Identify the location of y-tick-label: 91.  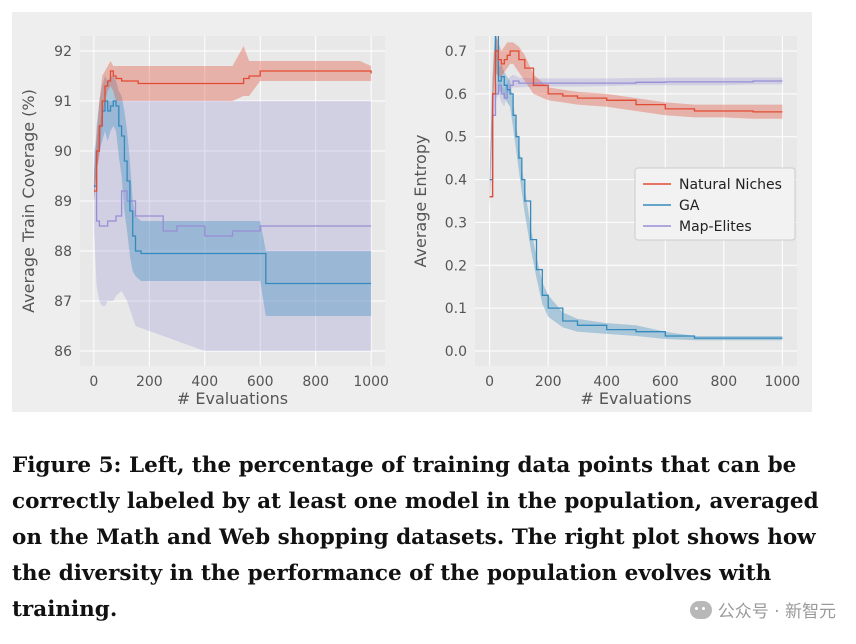
(63, 102).